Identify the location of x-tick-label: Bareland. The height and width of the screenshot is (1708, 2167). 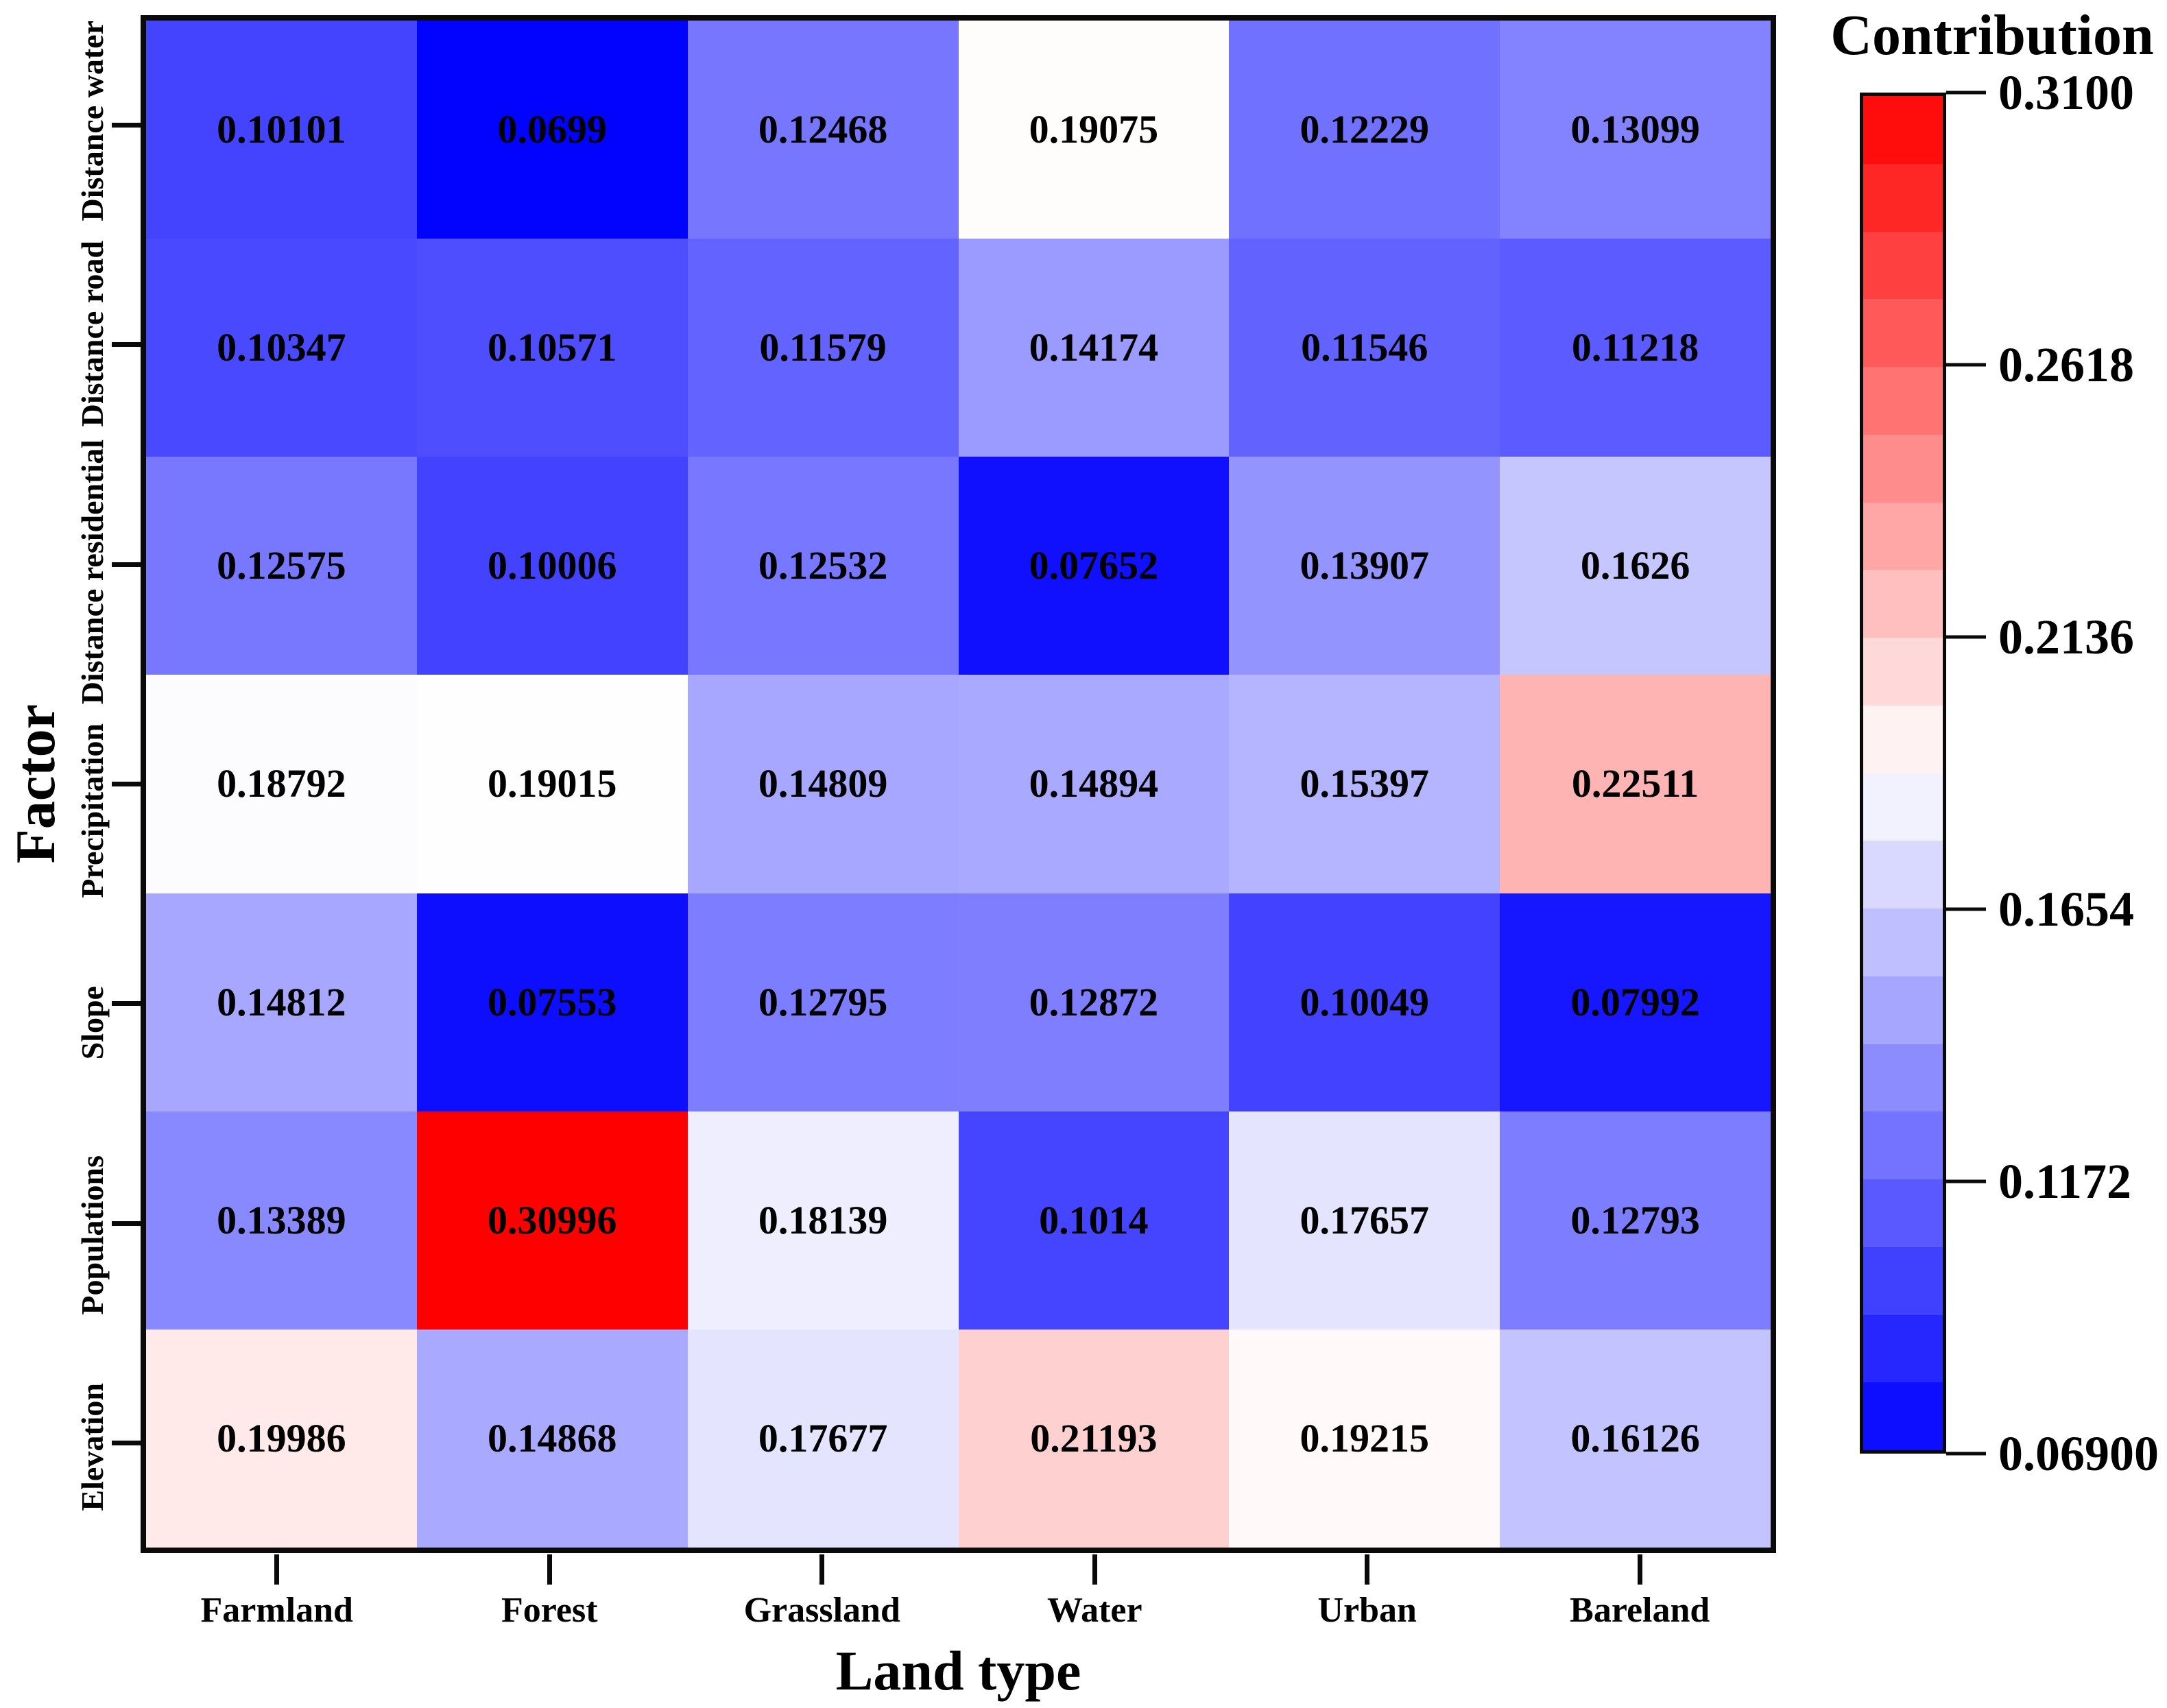
(1640, 1610).